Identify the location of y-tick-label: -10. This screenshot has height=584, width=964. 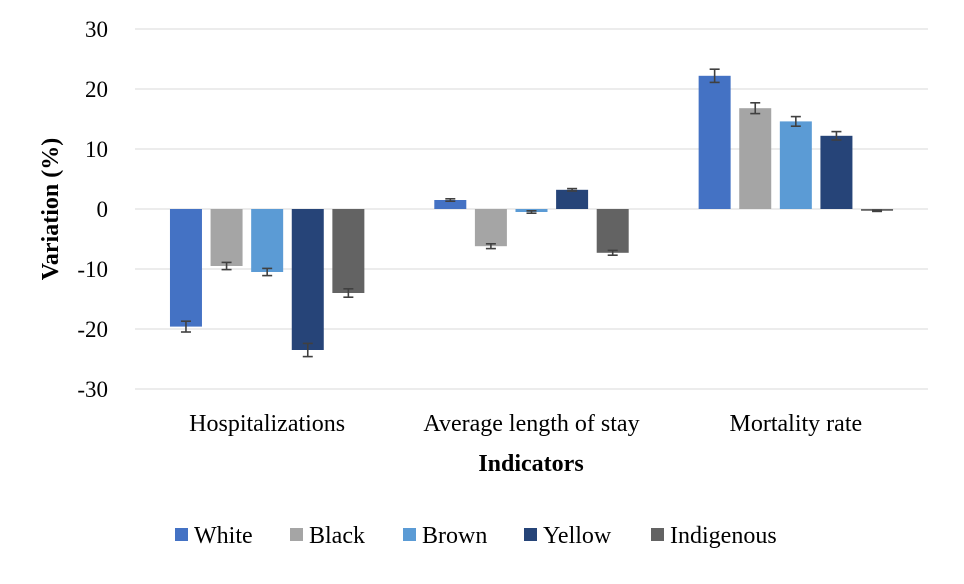
(92, 269).